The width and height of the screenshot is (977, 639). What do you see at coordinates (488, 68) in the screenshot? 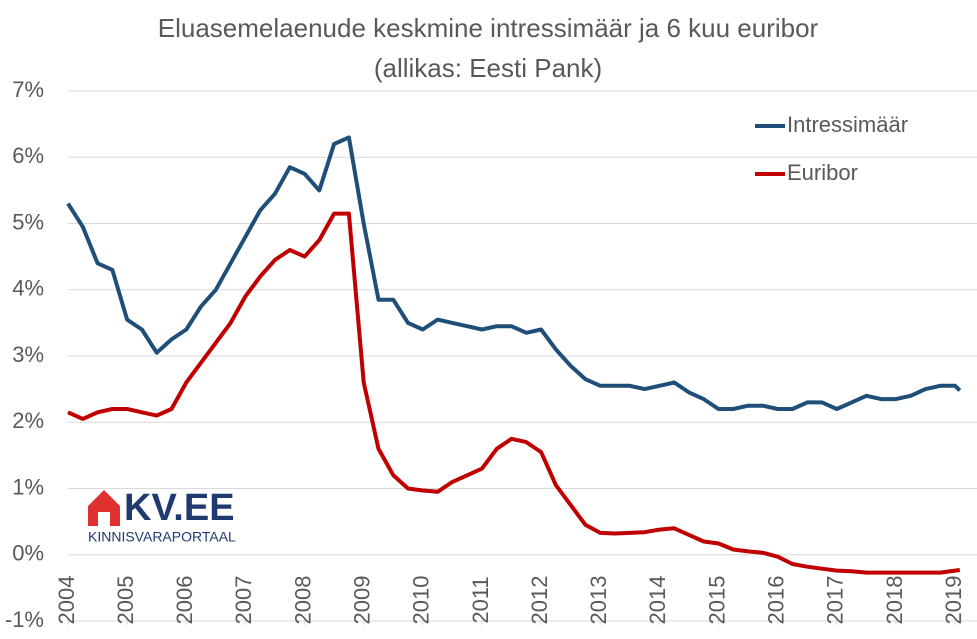
I see `chart-subtitle: (allikas: Eesti Pank)` at bounding box center [488, 68].